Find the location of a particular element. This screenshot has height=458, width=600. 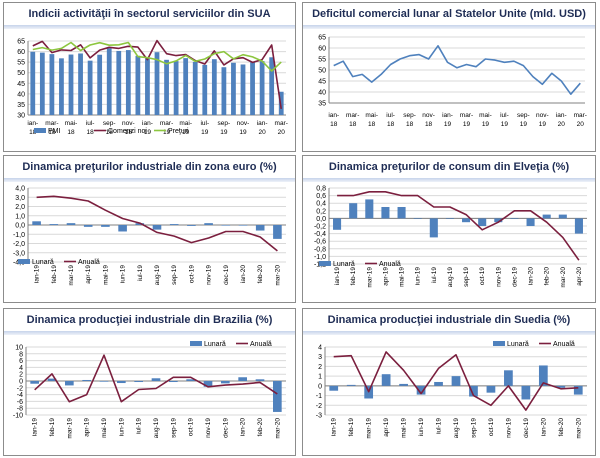

y-tick-label: 45 is located at coordinates (322, 82).